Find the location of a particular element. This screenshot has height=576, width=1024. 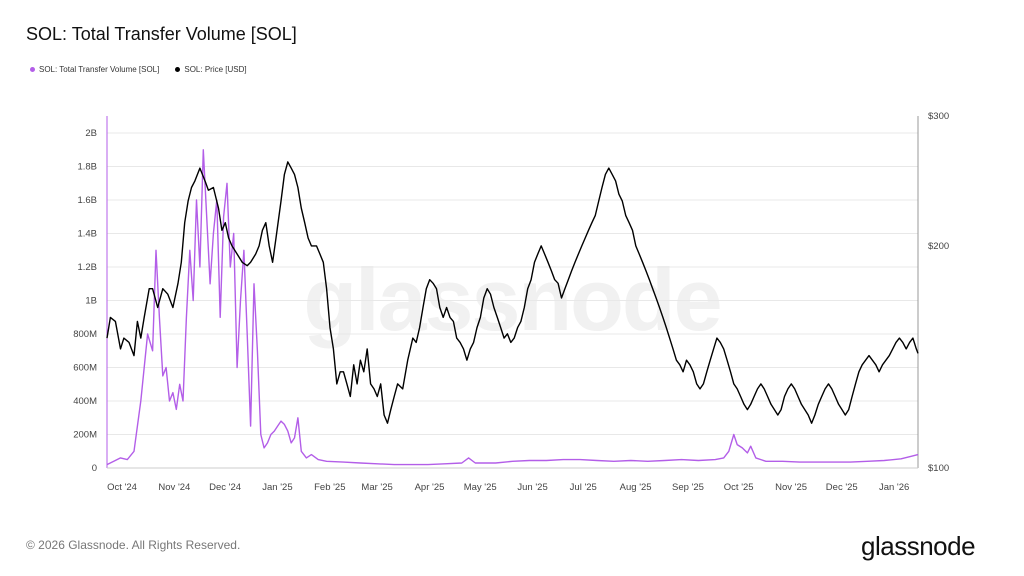

x-tick-label: Sep '25 is located at coordinates (688, 487).